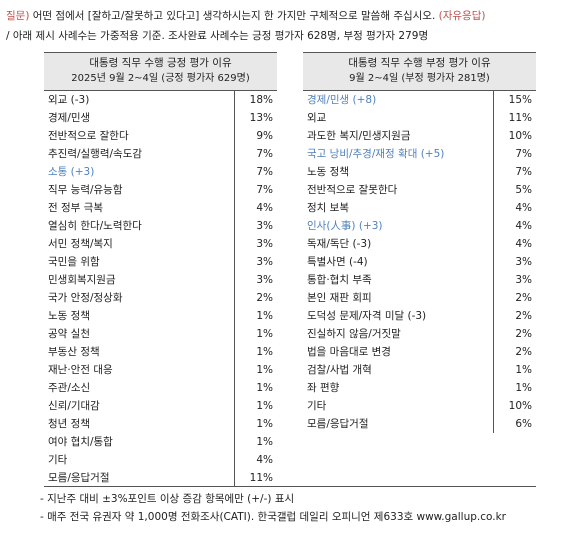 This screenshot has height=554, width=571. What do you see at coordinates (264, 136) in the screenshot?
I see `row-value: 9%` at bounding box center [264, 136].